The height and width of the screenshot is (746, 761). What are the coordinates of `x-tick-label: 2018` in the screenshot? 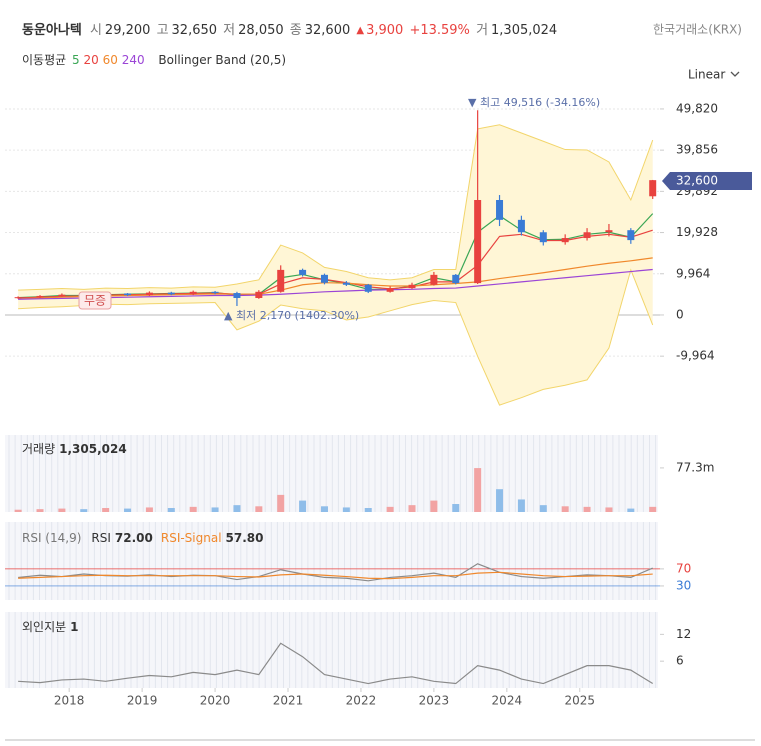 It's located at (69, 701).